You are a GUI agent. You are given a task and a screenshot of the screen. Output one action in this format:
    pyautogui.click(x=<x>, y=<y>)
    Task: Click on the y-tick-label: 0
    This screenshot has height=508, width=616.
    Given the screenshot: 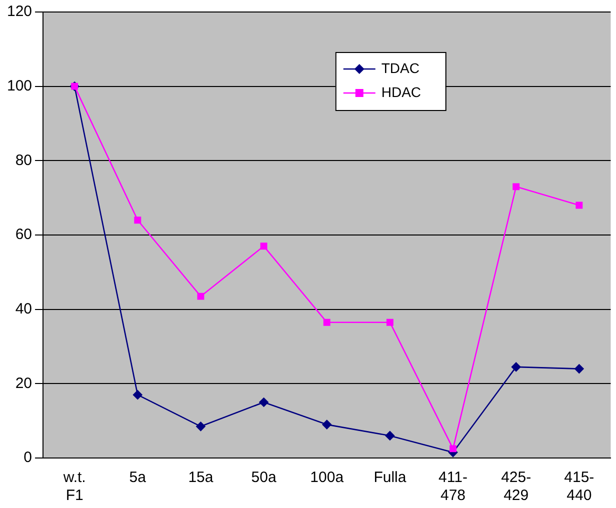 What is the action you would take?
    pyautogui.click(x=28, y=457)
    